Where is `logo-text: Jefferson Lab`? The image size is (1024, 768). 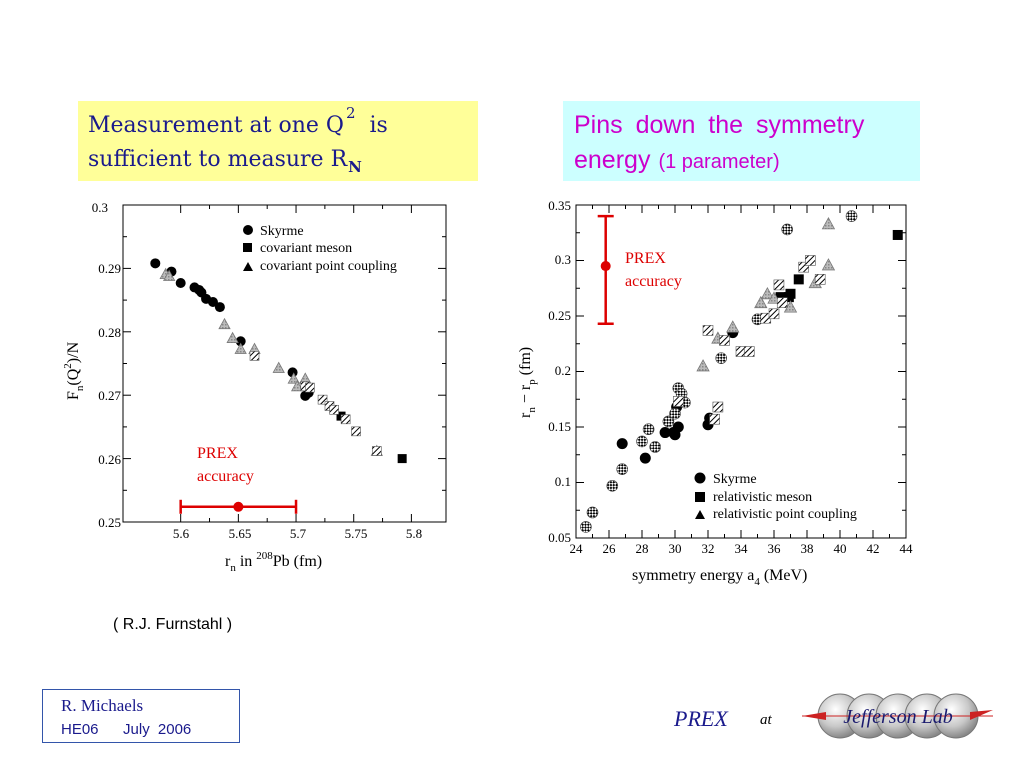
logo-text: Jefferson Lab is located at coordinates (897, 717).